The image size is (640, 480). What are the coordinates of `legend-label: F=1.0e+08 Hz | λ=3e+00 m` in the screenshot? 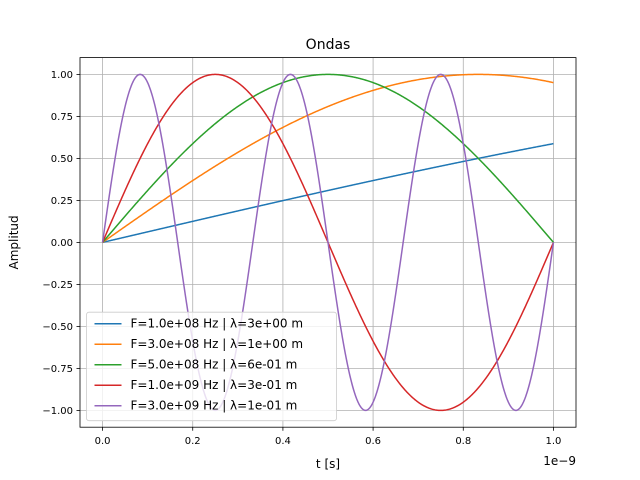 It's located at (217, 324).